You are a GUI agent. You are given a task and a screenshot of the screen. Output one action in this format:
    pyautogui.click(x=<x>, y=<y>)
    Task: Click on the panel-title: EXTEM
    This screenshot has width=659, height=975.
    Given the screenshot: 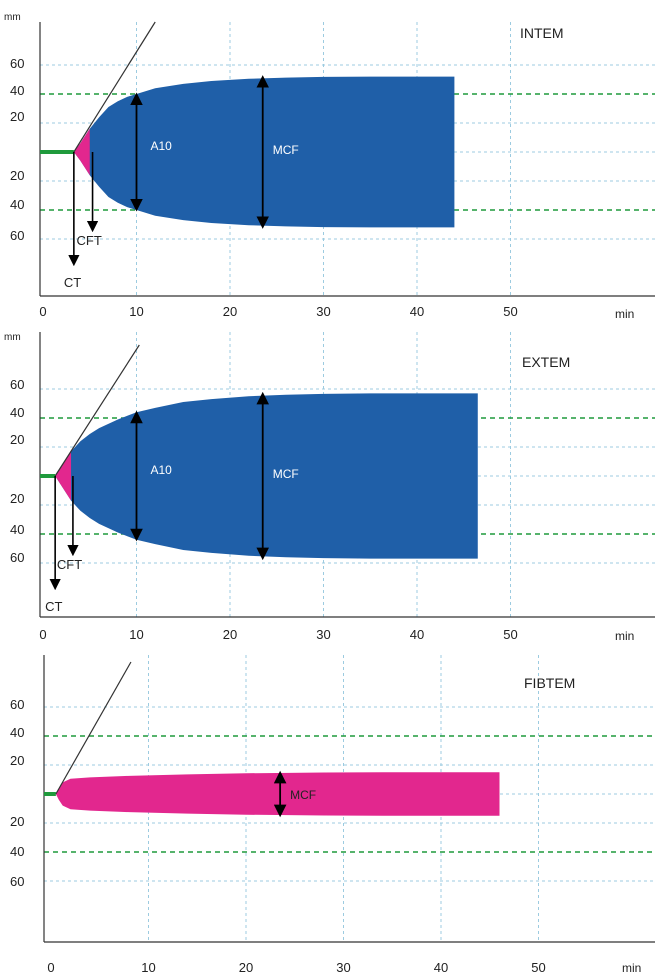 What is the action you would take?
    pyautogui.click(x=546, y=362)
    